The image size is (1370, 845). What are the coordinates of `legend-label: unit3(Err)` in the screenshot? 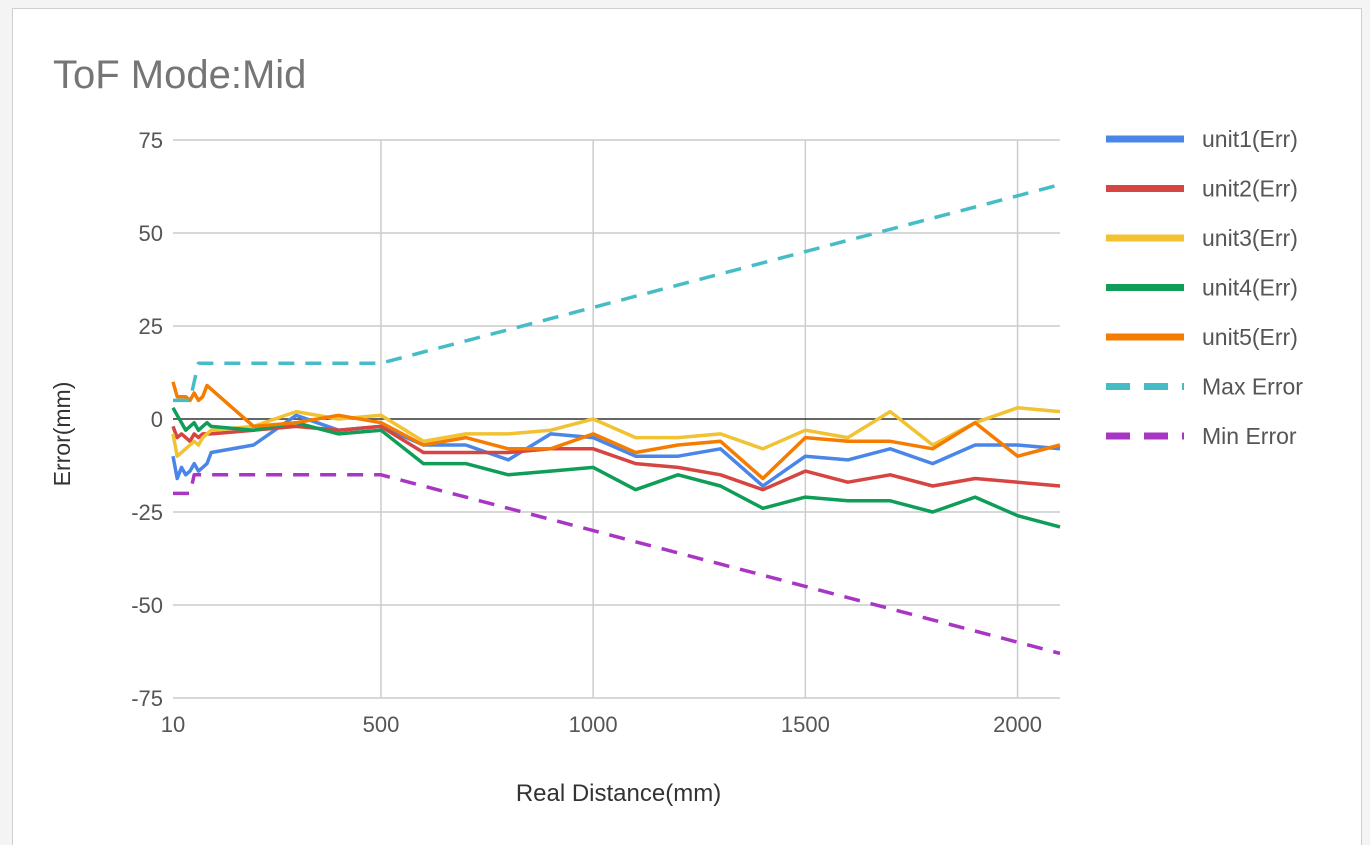 It's located at (1250, 238).